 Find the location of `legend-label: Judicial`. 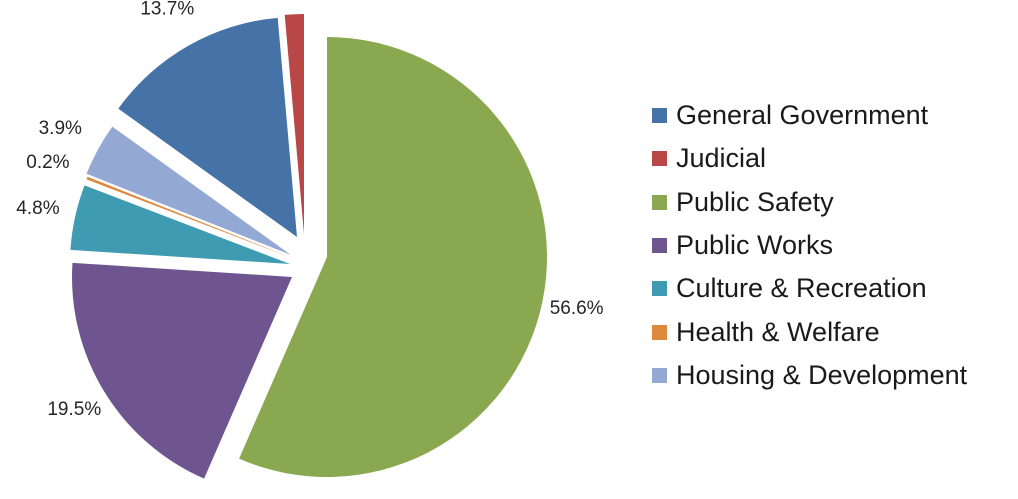

legend-label: Judicial is located at coordinates (721, 158).